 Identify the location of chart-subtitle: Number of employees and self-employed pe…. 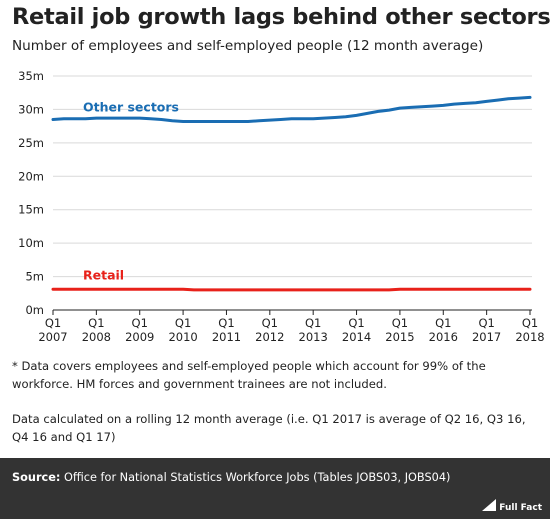
(248, 46).